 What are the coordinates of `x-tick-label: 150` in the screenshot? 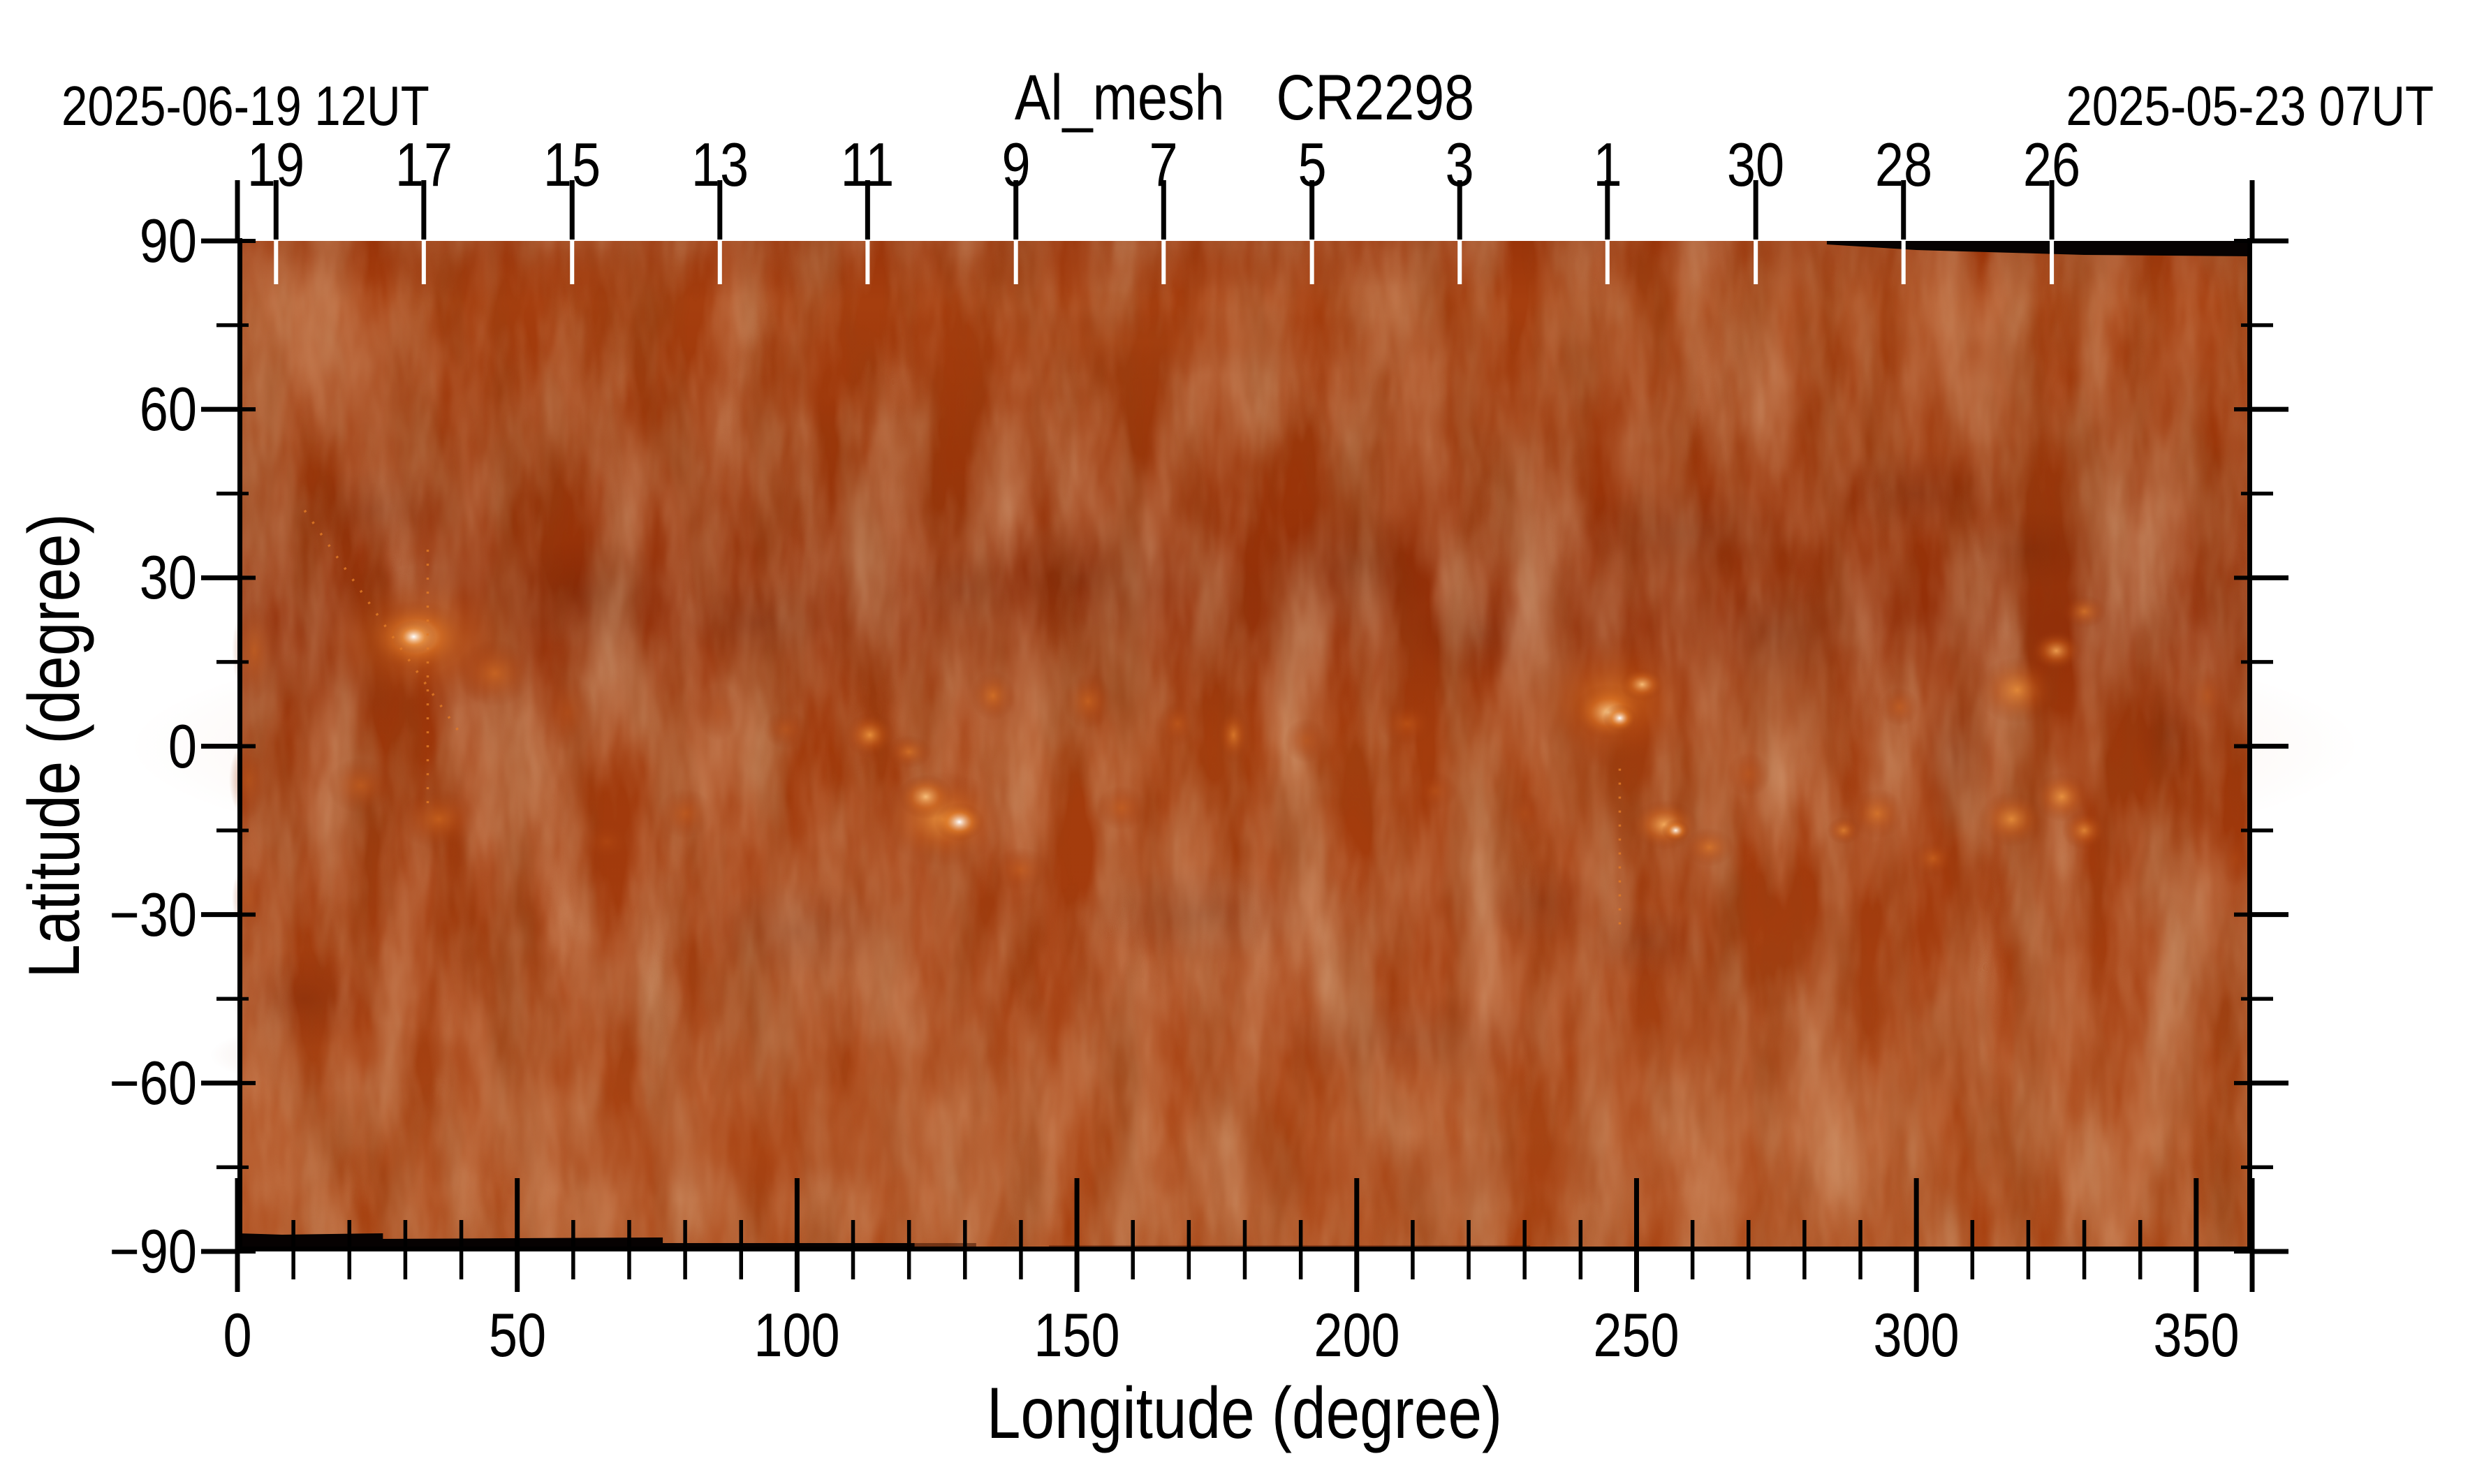 It's located at (1077, 1334).